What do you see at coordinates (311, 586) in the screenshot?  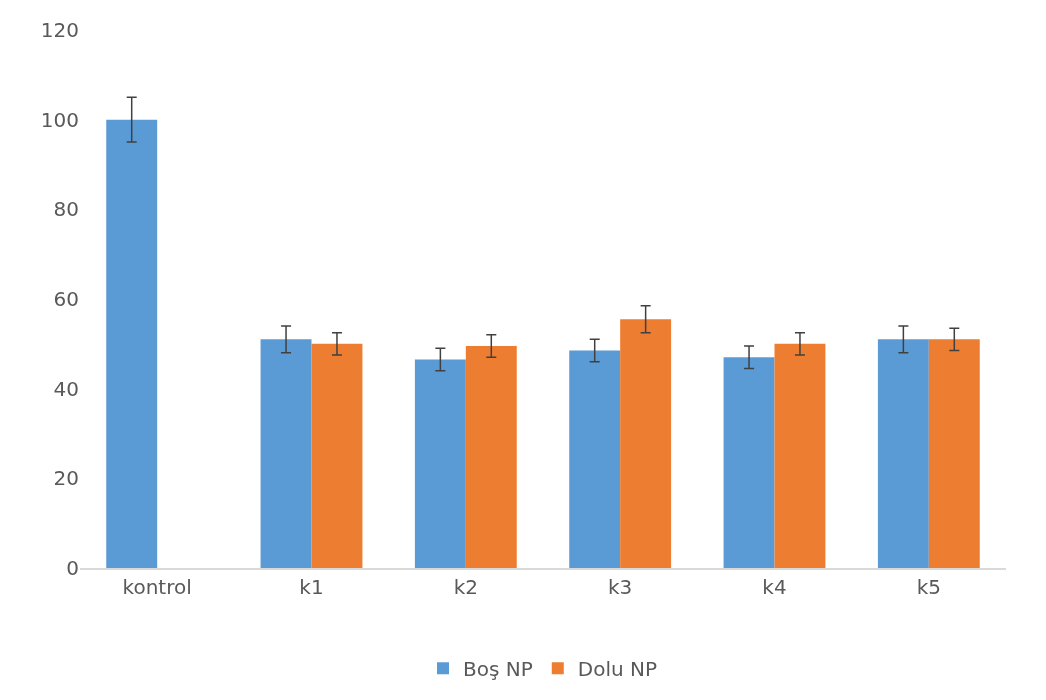 I see `x-tick-label: k1` at bounding box center [311, 586].